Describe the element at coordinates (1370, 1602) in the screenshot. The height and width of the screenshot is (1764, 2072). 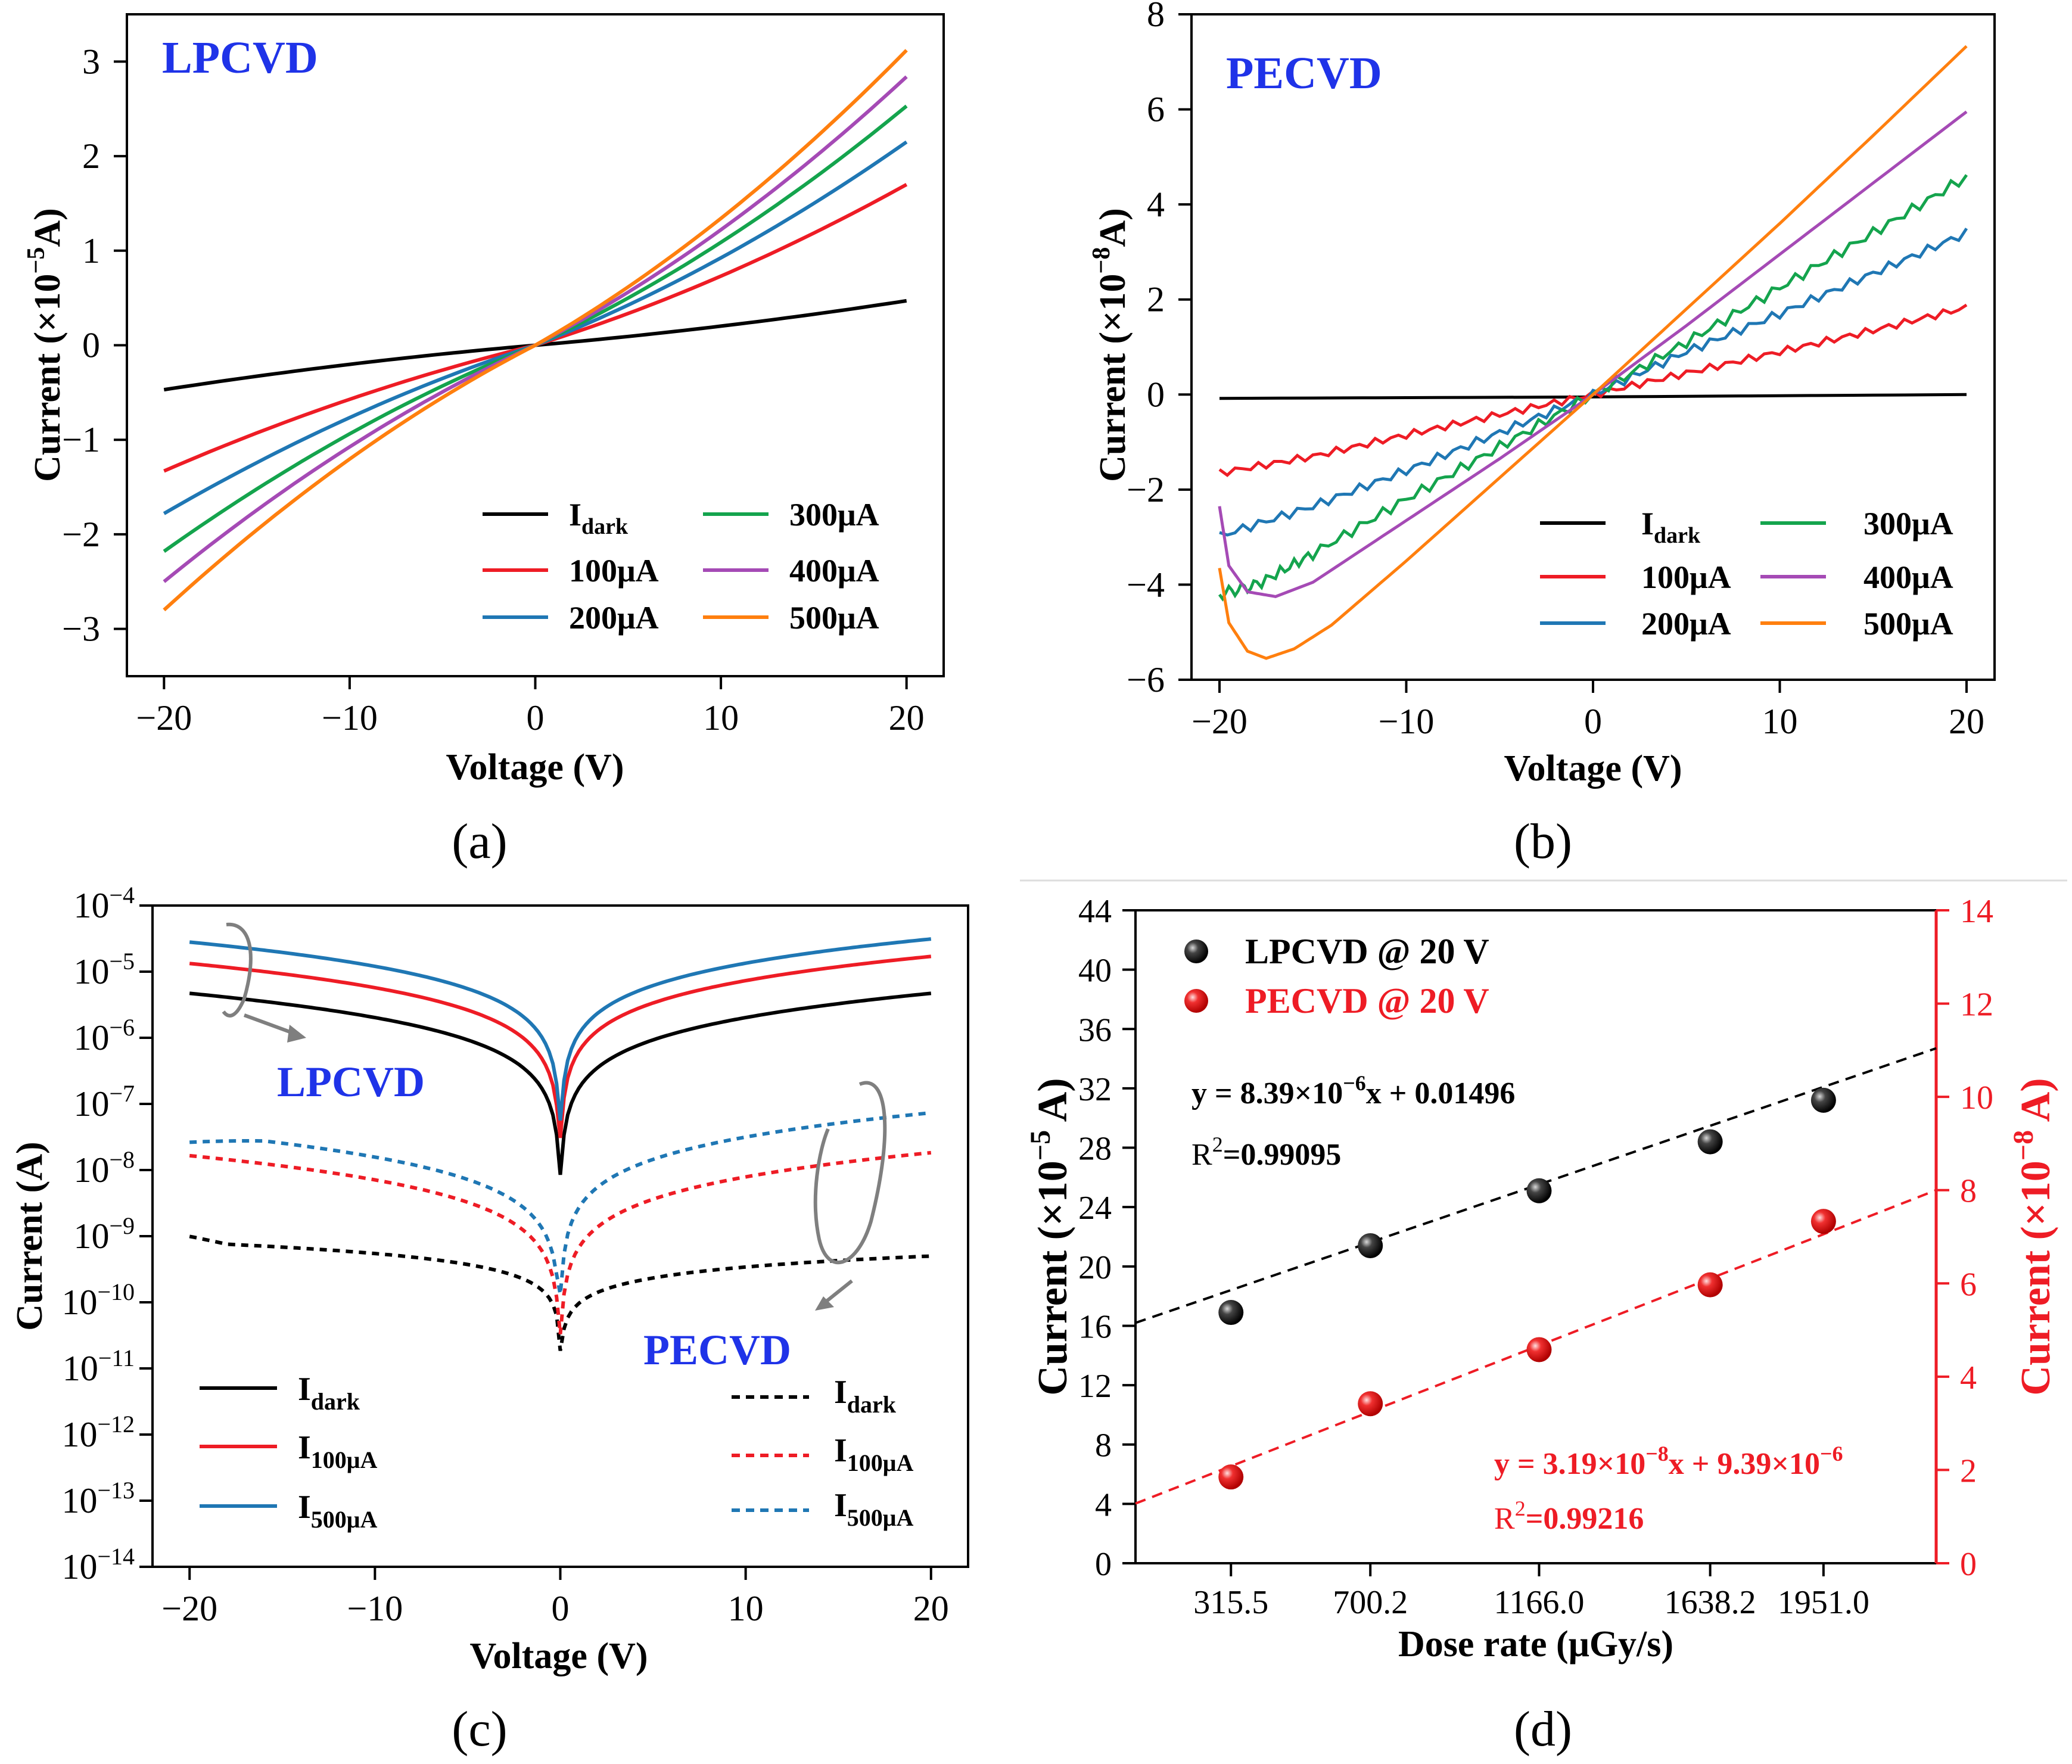
I see `x-tick-label: 700.2` at that location.